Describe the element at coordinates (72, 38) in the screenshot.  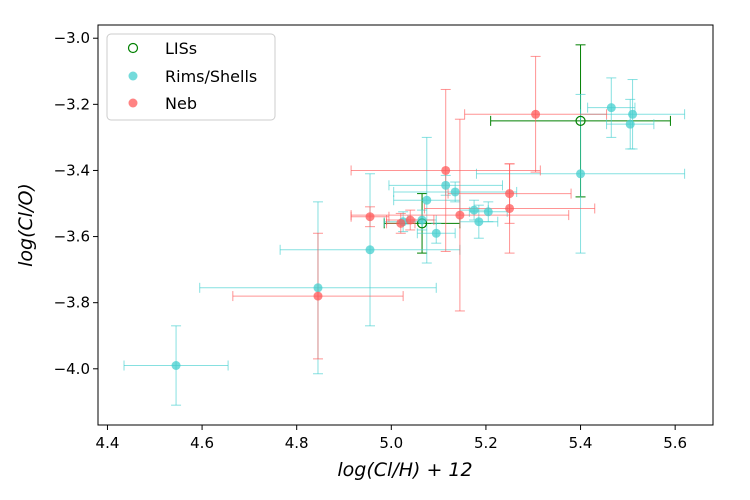
I see `y-tick-label: −3.0` at that location.